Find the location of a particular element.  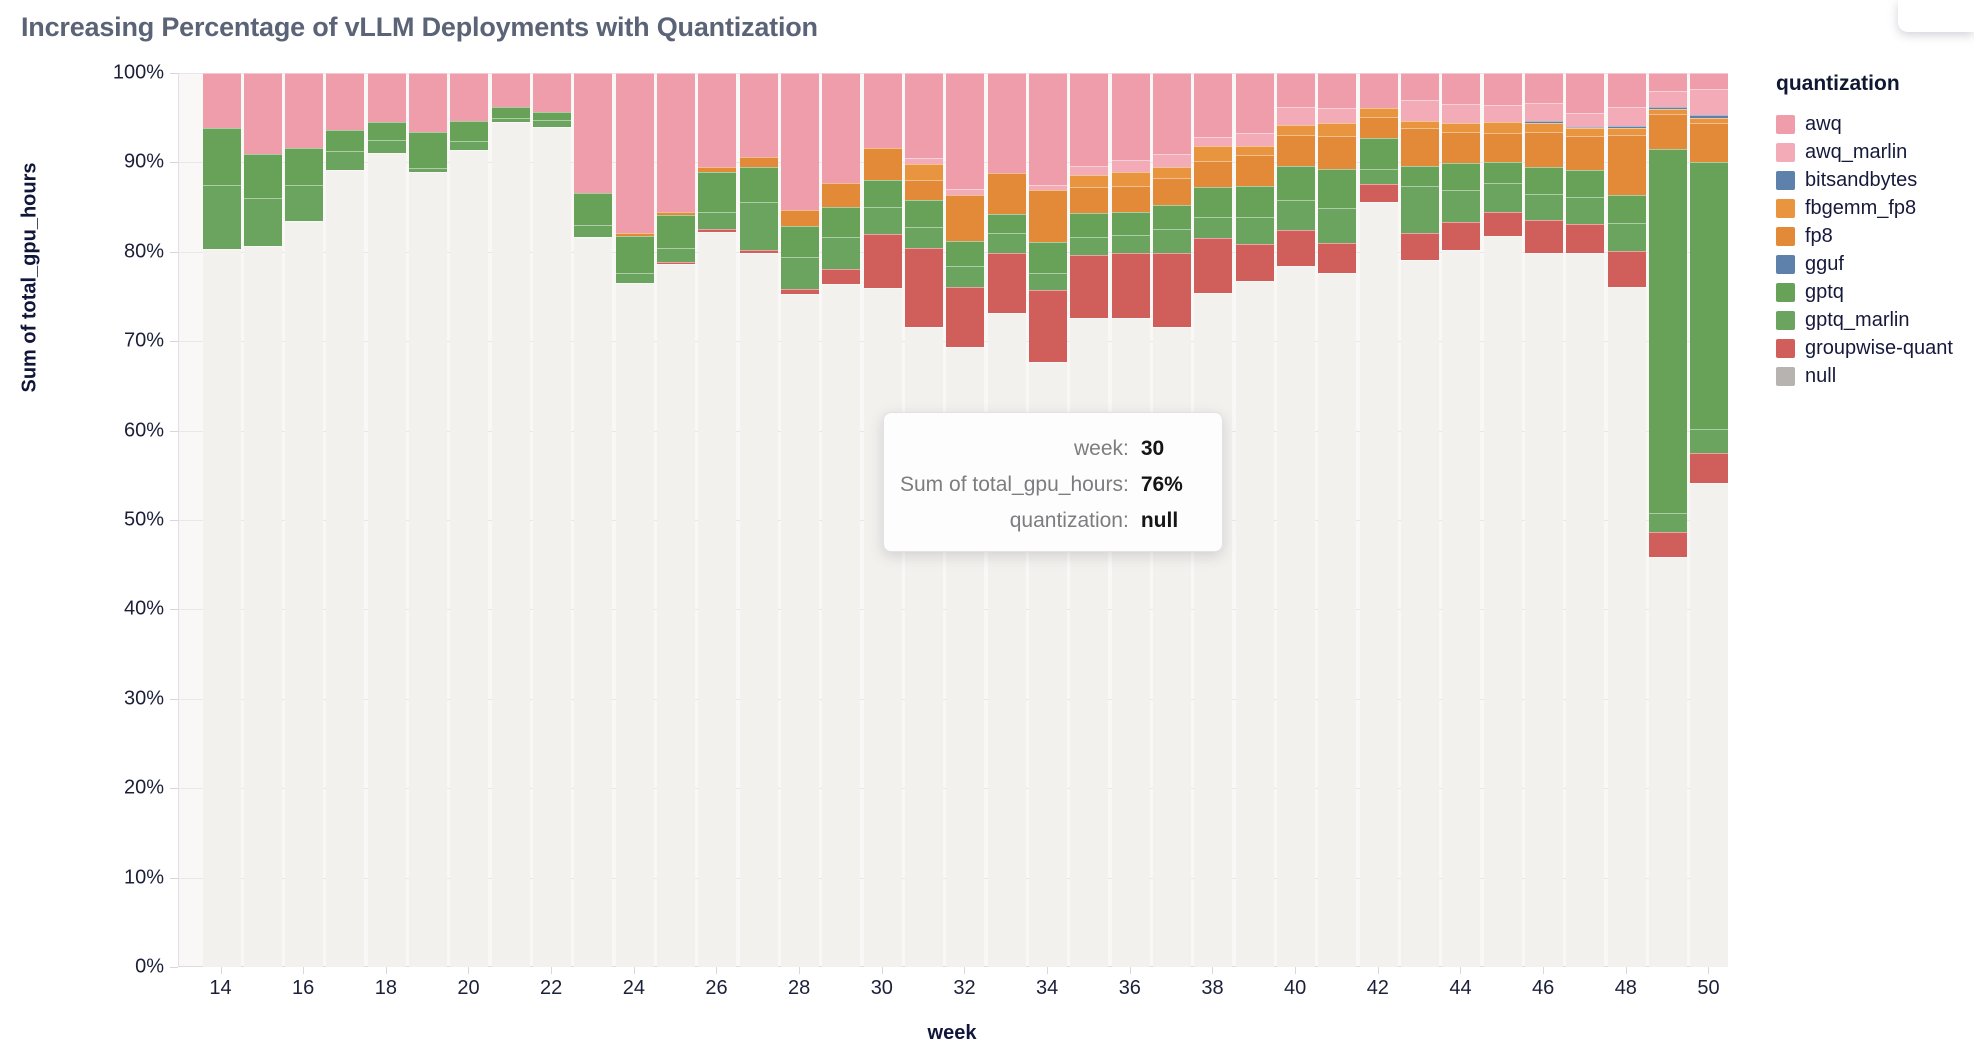

bar-segment-bitsandbytes is located at coordinates (1544, 122).